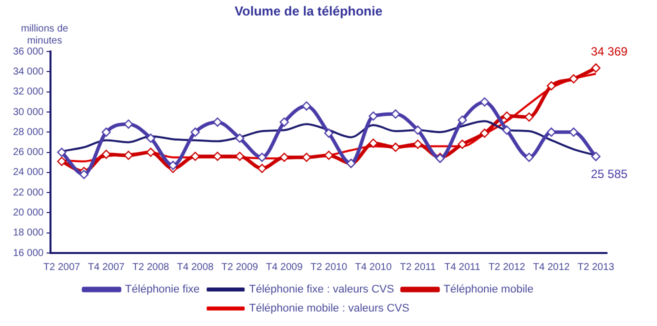  Describe the element at coordinates (61, 267) in the screenshot. I see `x-tick-label: T2 2007` at that location.